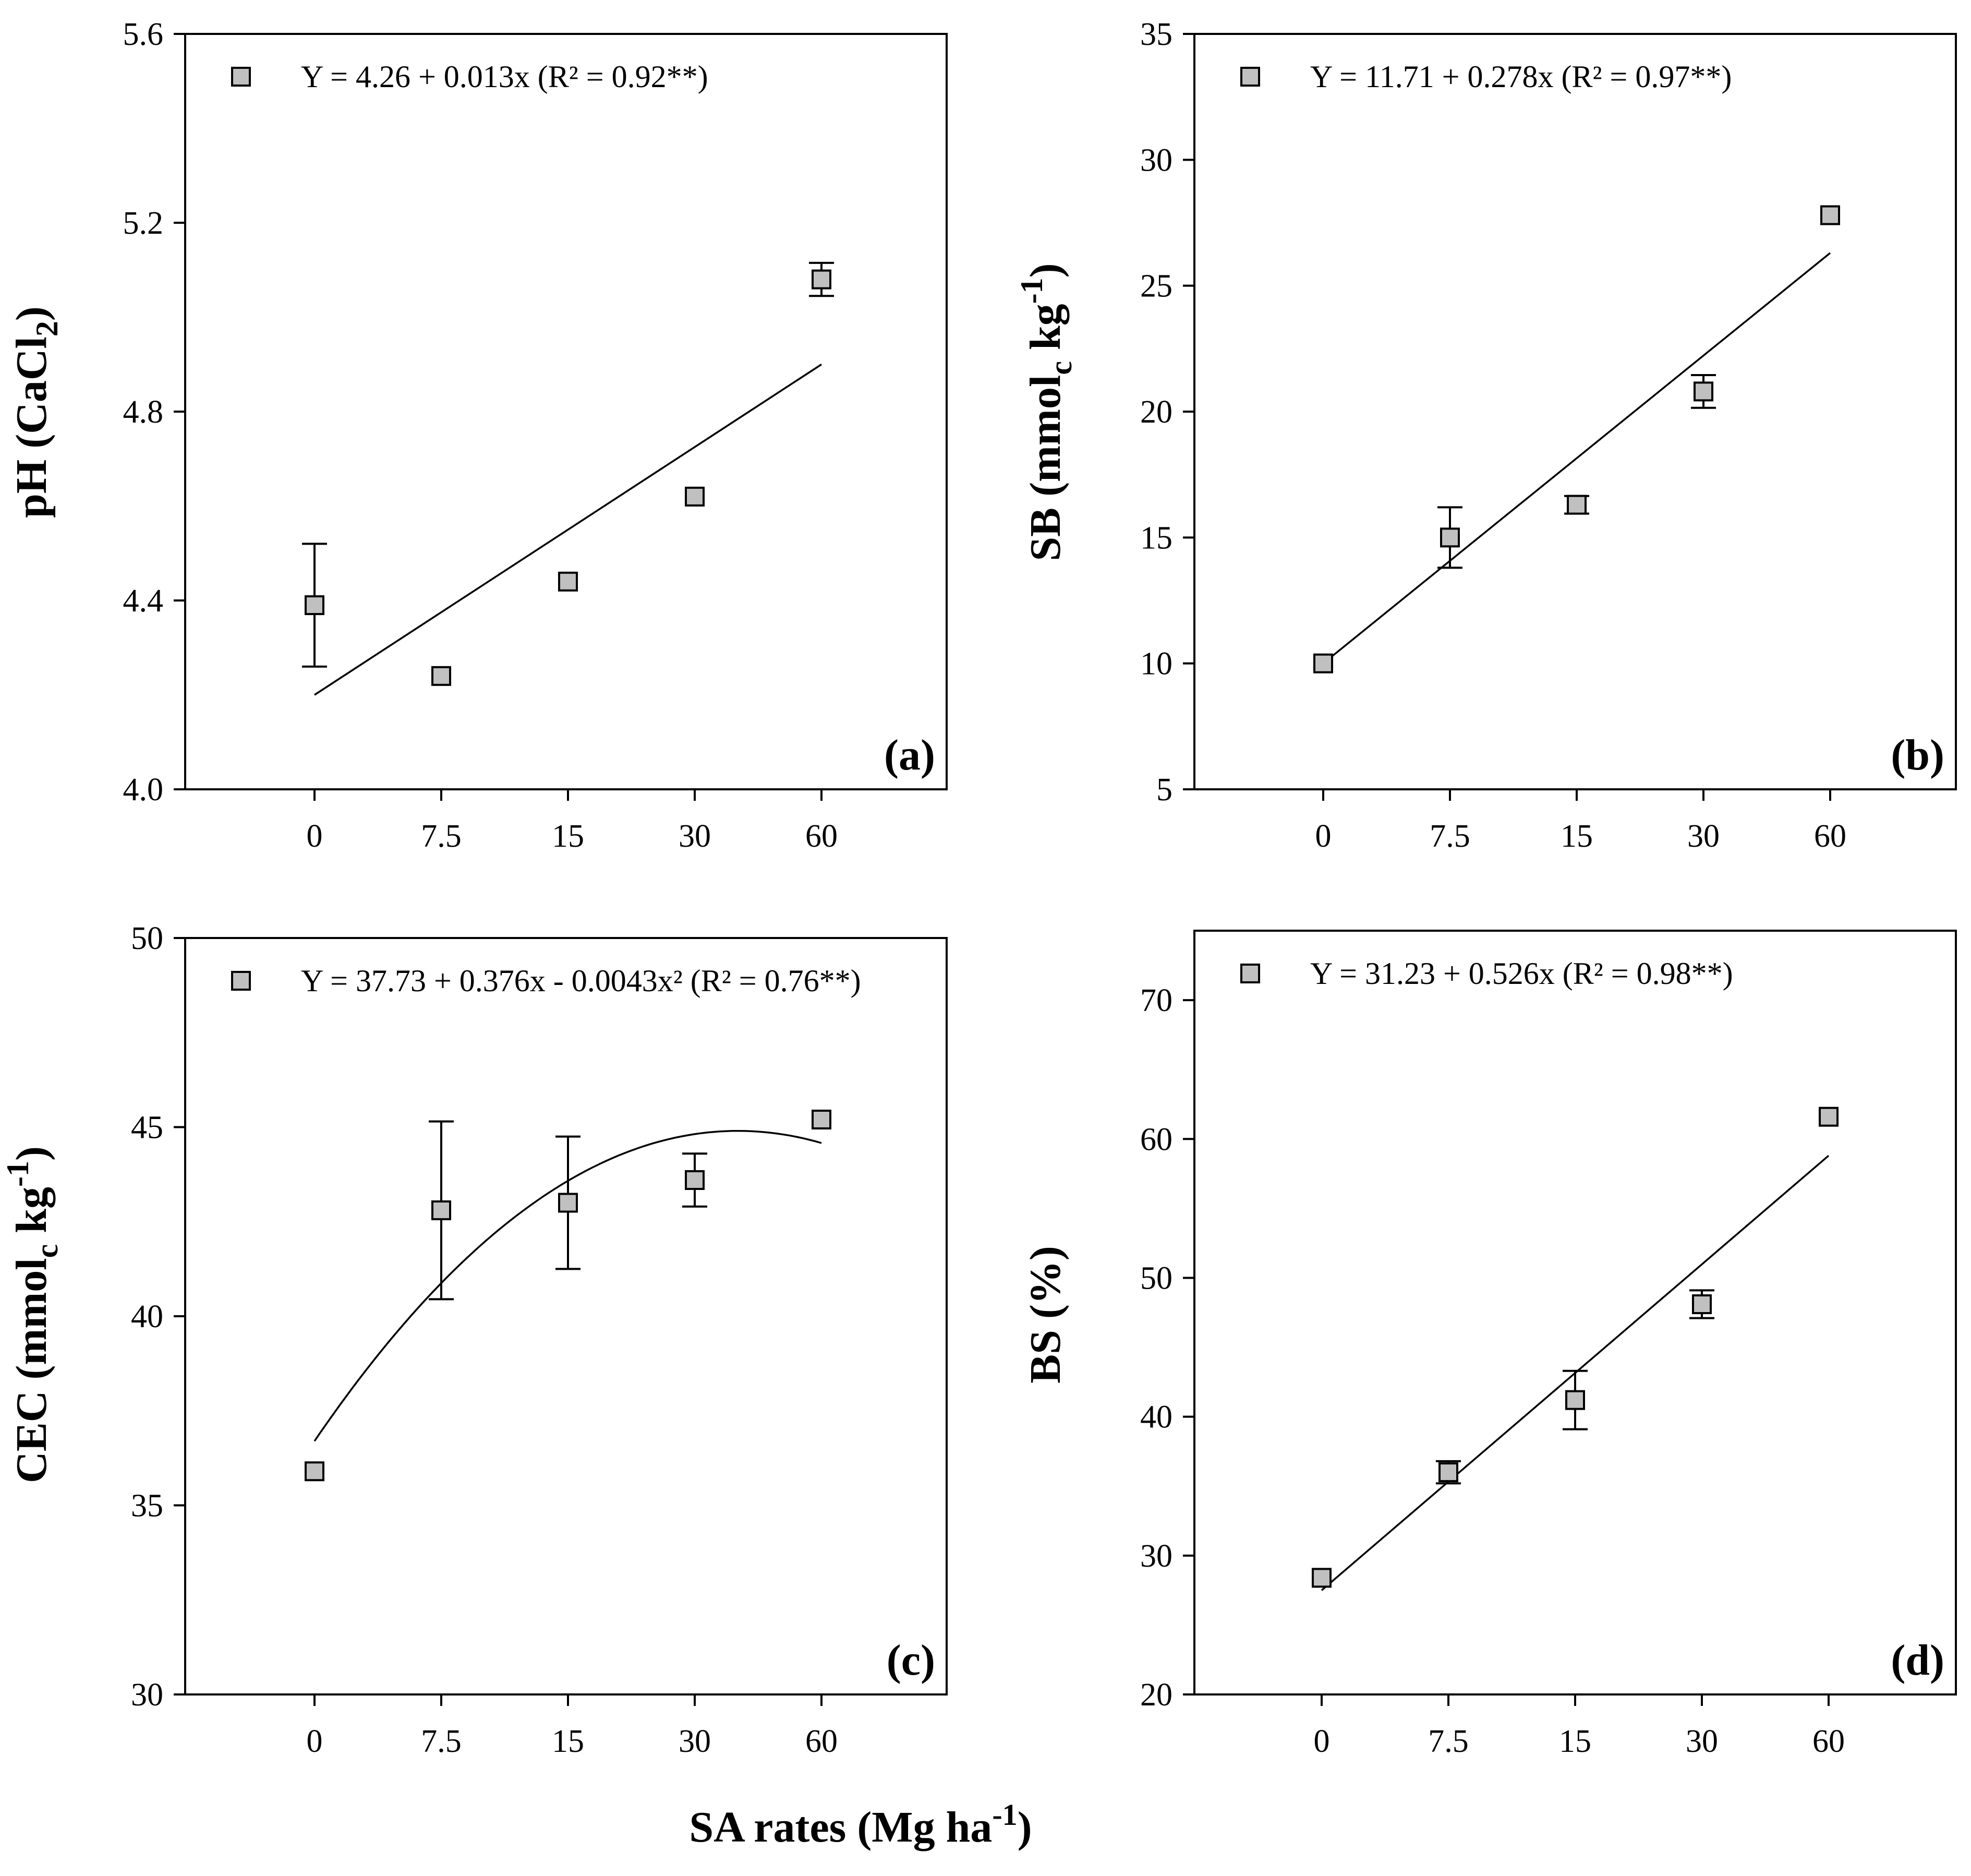 The height and width of the screenshot is (1876, 1971). What do you see at coordinates (695, 1742) in the screenshot?
I see `x-tick-label-c: 30` at bounding box center [695, 1742].